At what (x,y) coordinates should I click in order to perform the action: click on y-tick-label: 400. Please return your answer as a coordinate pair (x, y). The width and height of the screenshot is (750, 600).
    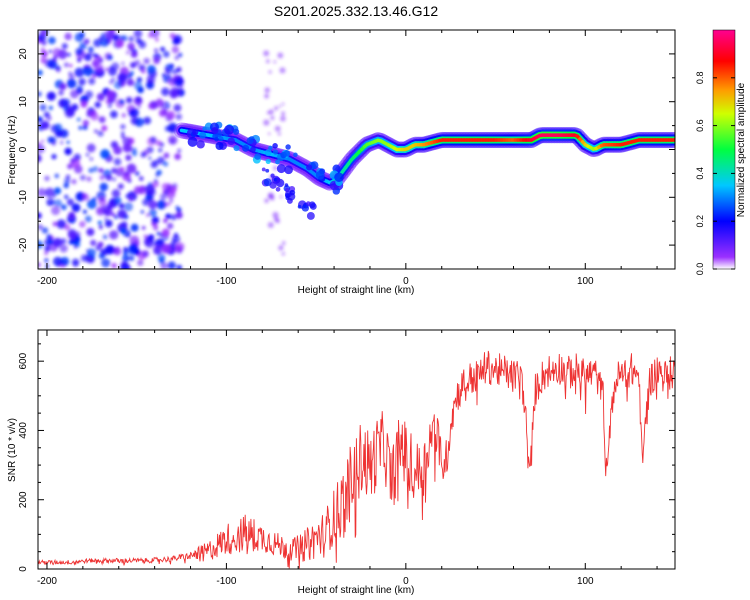
    Looking at the image, I should click on (23, 430).